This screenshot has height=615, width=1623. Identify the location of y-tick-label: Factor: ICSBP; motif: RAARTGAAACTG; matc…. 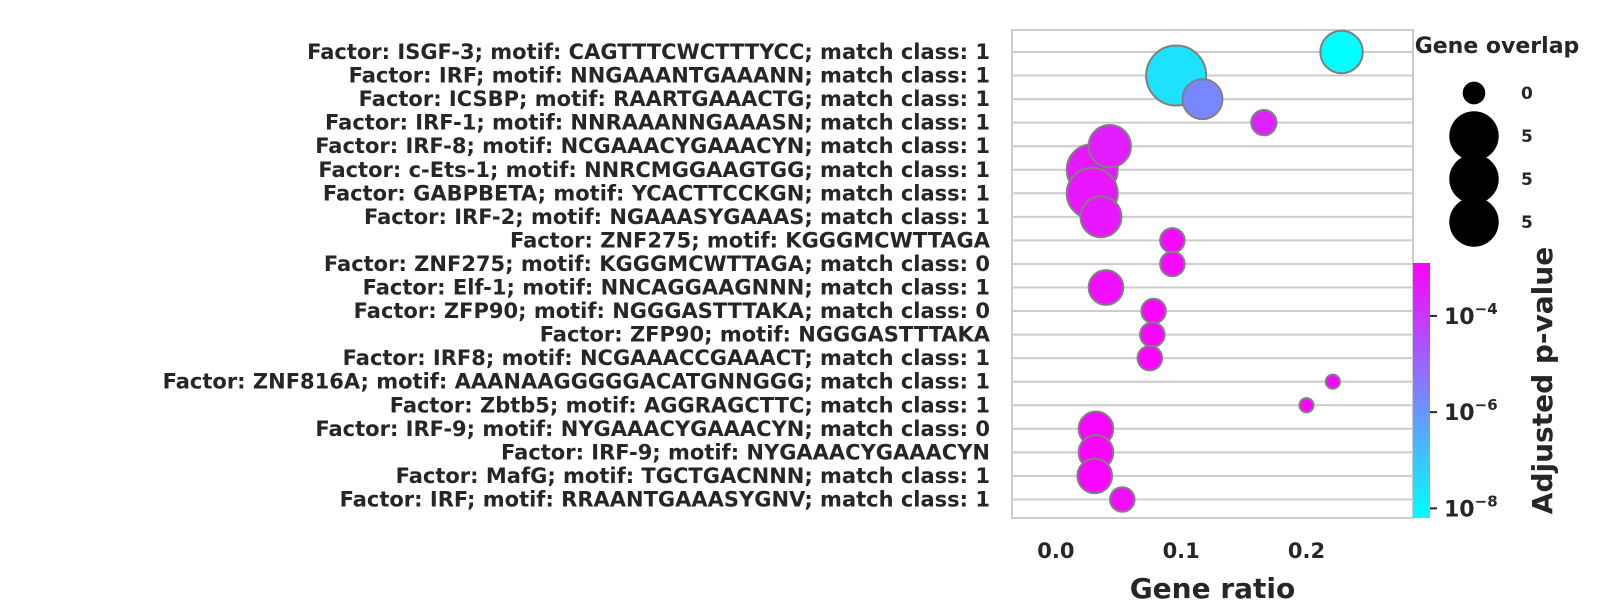
(674, 99).